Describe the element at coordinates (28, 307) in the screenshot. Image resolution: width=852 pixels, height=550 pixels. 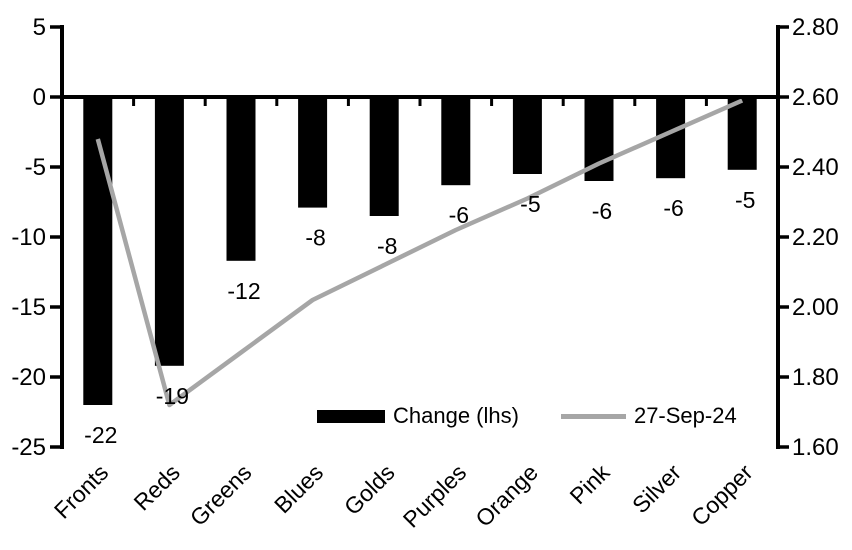
I see `left-axis-tick-label: -15` at that location.